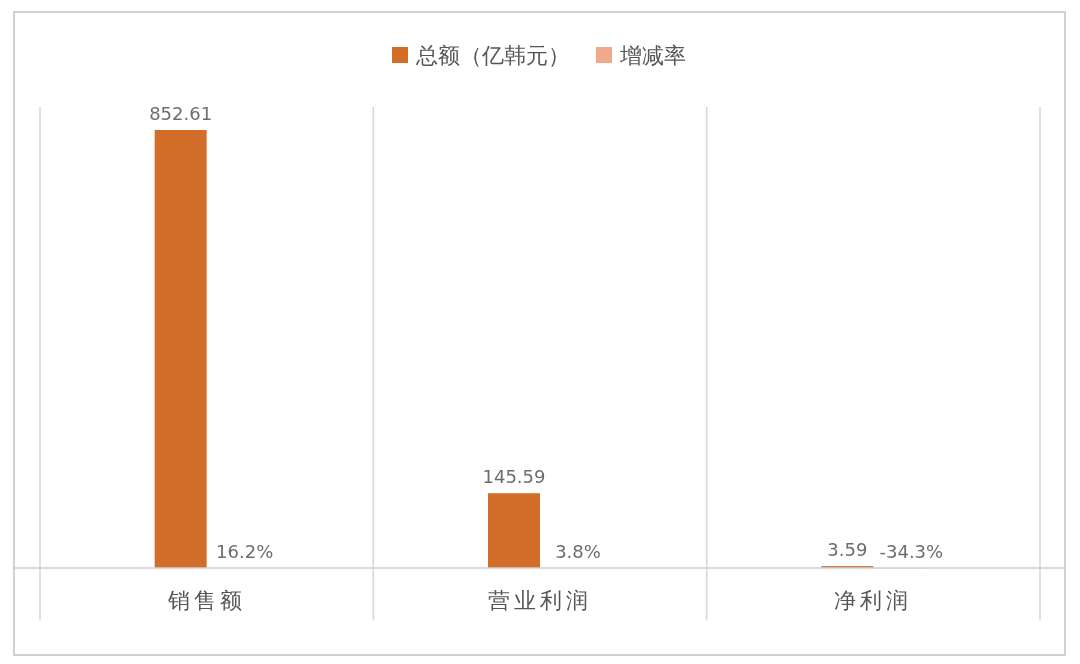 This screenshot has height=664, width=1080. Describe the element at coordinates (873, 600) in the screenshot. I see `x-tick-label: 净利润` at that location.